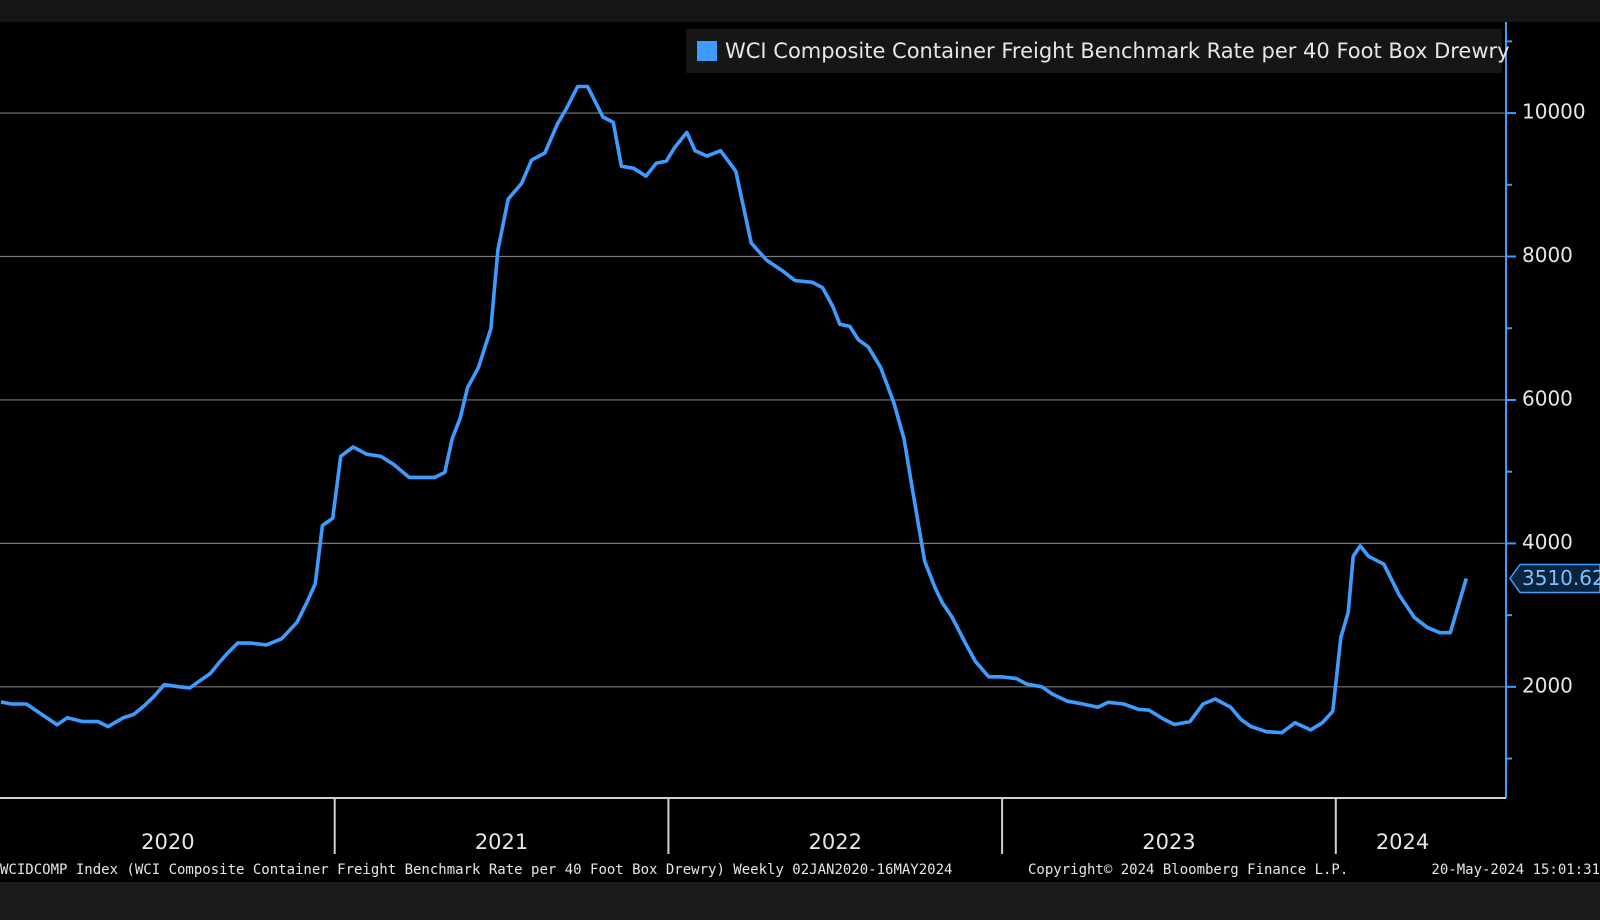 The height and width of the screenshot is (920, 1600). What do you see at coordinates (1561, 578) in the screenshot?
I see `last-value-label: 3510.62` at bounding box center [1561, 578].